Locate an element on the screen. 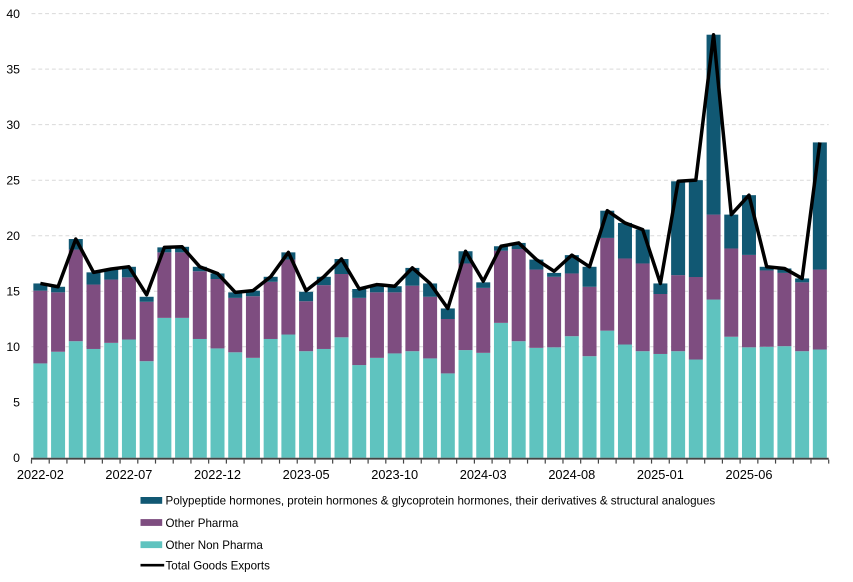 The image size is (853, 582). svg-text: 2024-08 is located at coordinates (571, 474).